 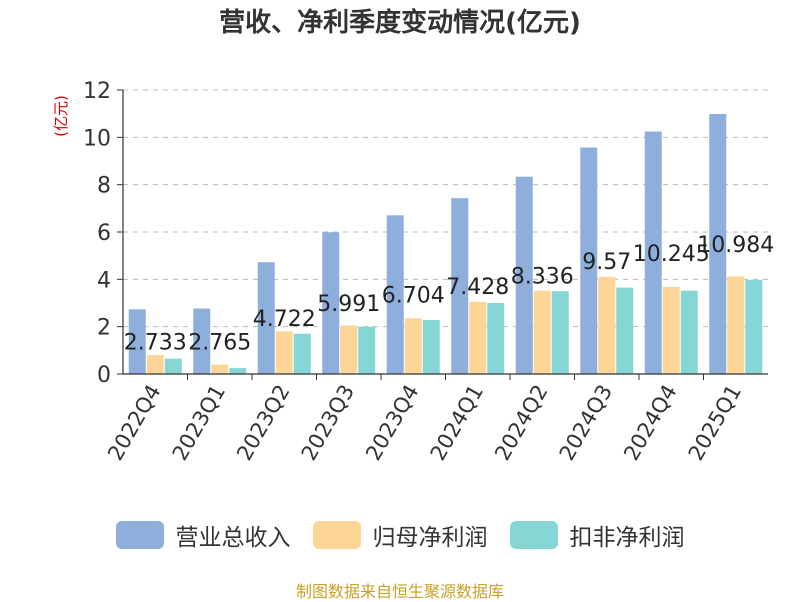 What do you see at coordinates (457, 423) in the screenshot?
I see `x-tick-label: 2024Q1` at bounding box center [457, 423].